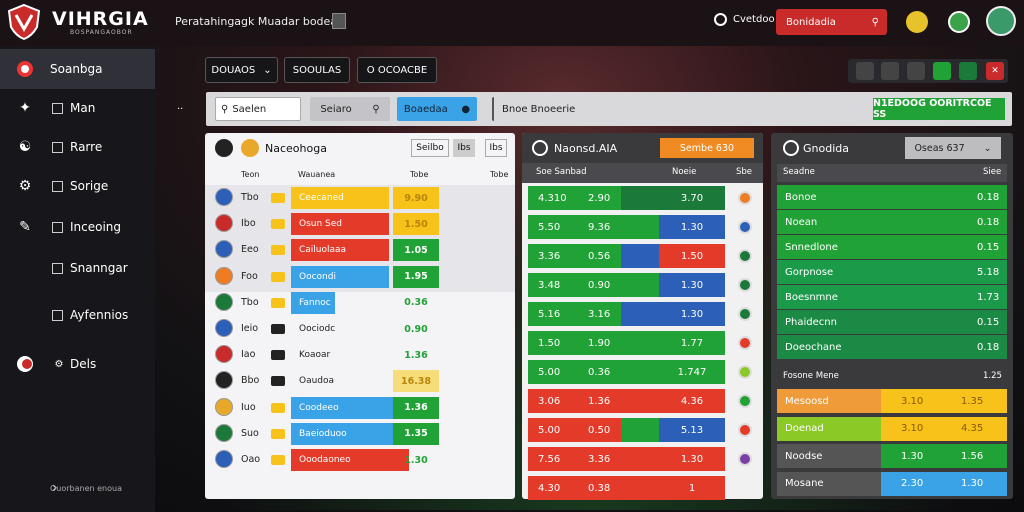  What do you see at coordinates (496, 148) in the screenshot?
I see `header-button-3: Ibs` at bounding box center [496, 148].